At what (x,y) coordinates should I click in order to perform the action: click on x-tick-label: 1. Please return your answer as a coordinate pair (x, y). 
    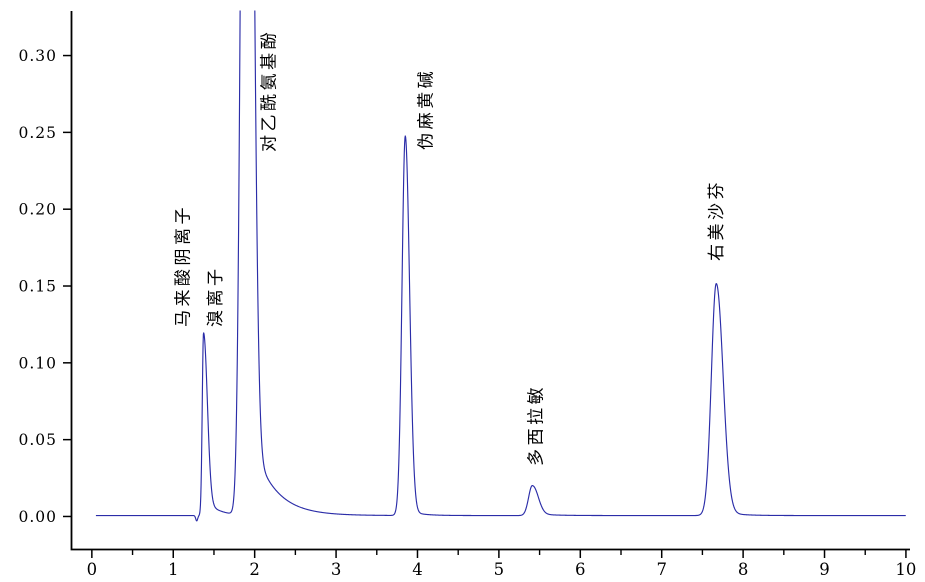
    Looking at the image, I should click on (173, 569).